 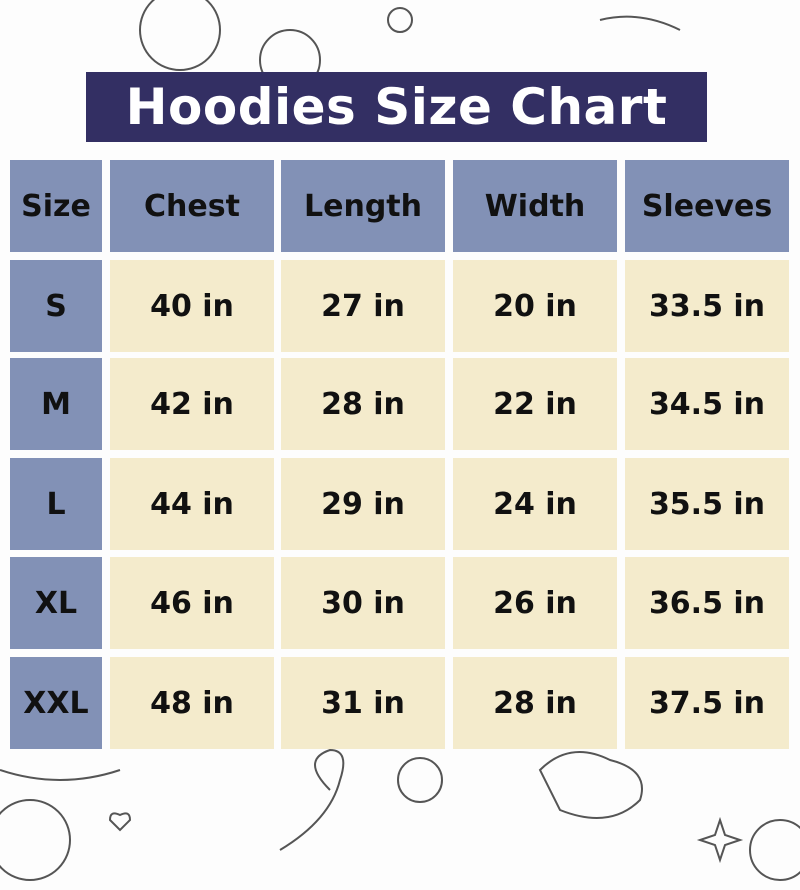 What do you see at coordinates (192, 306) in the screenshot?
I see `table-cell: 40 in` at bounding box center [192, 306].